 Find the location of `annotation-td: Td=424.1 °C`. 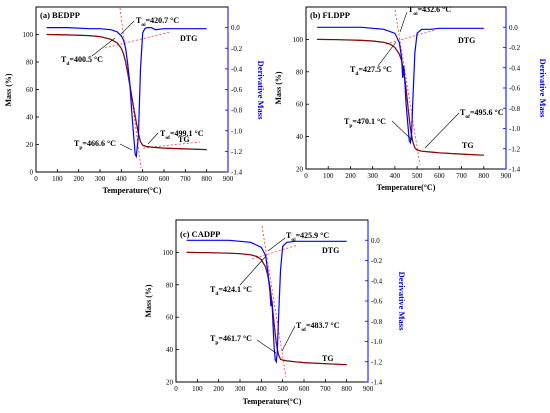

annotation-td: Td=424.1 °C is located at coordinates (231, 291).